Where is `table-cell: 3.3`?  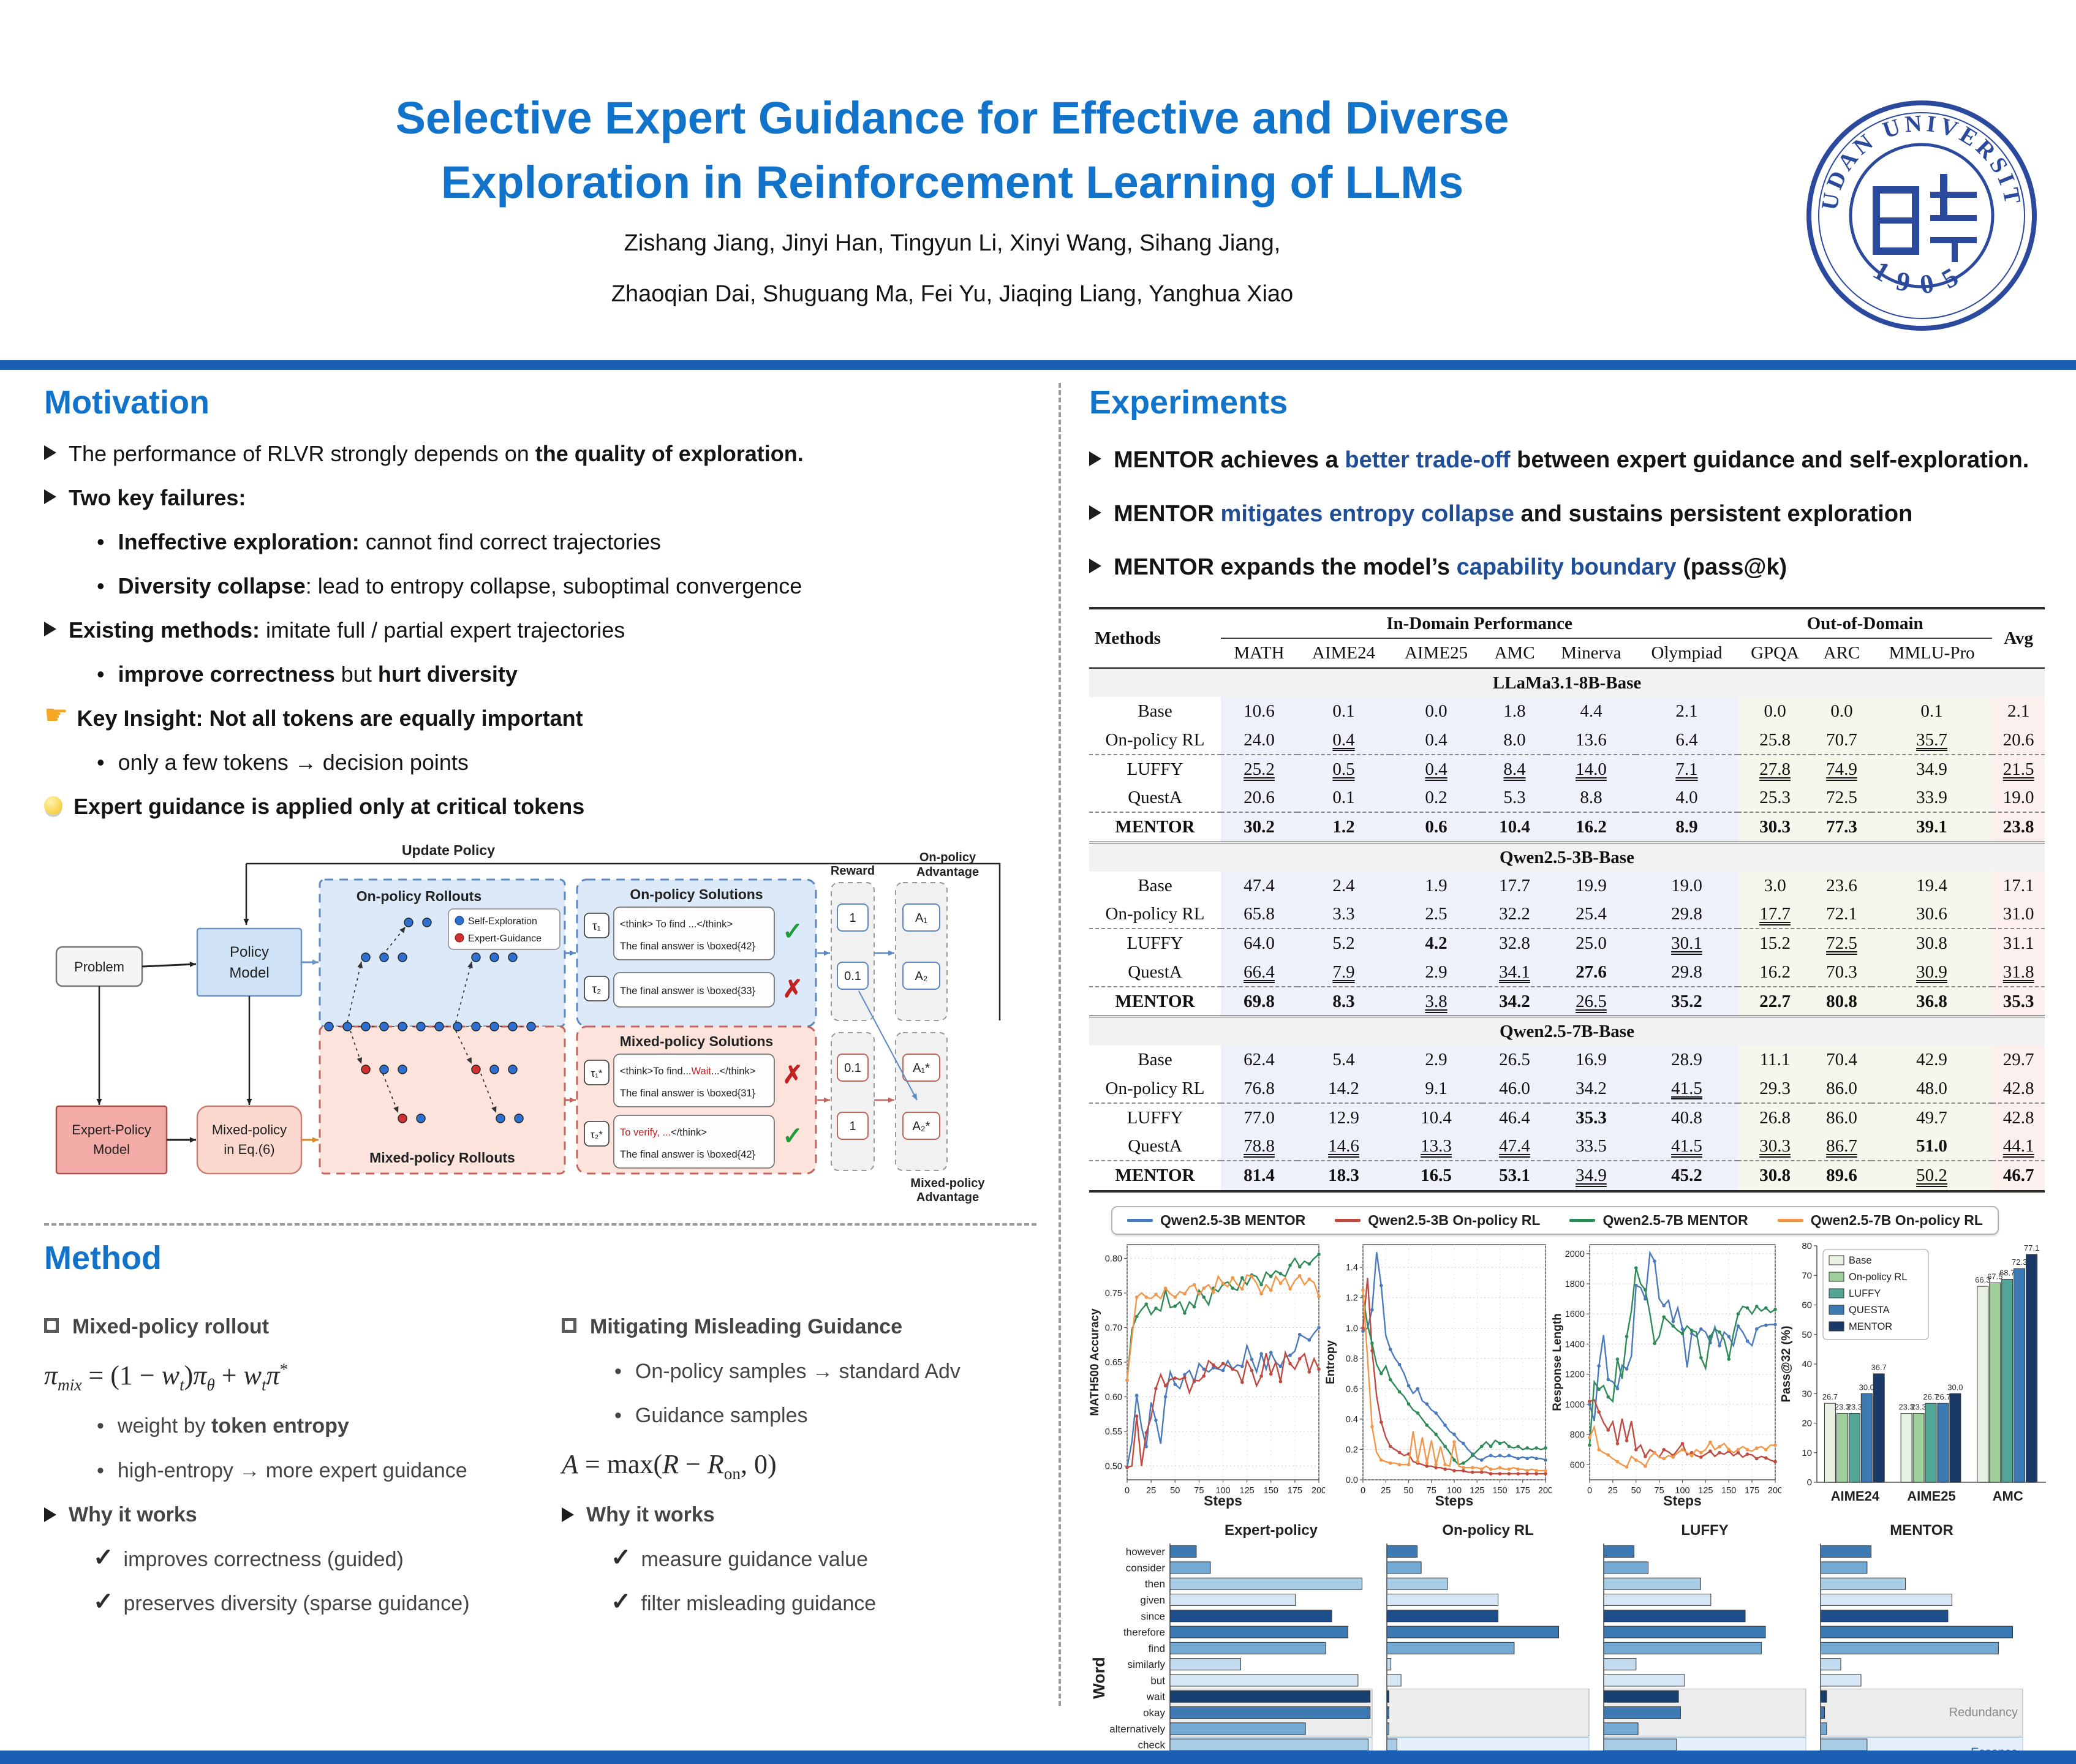
table-cell: 3.3 is located at coordinates (1344, 915).